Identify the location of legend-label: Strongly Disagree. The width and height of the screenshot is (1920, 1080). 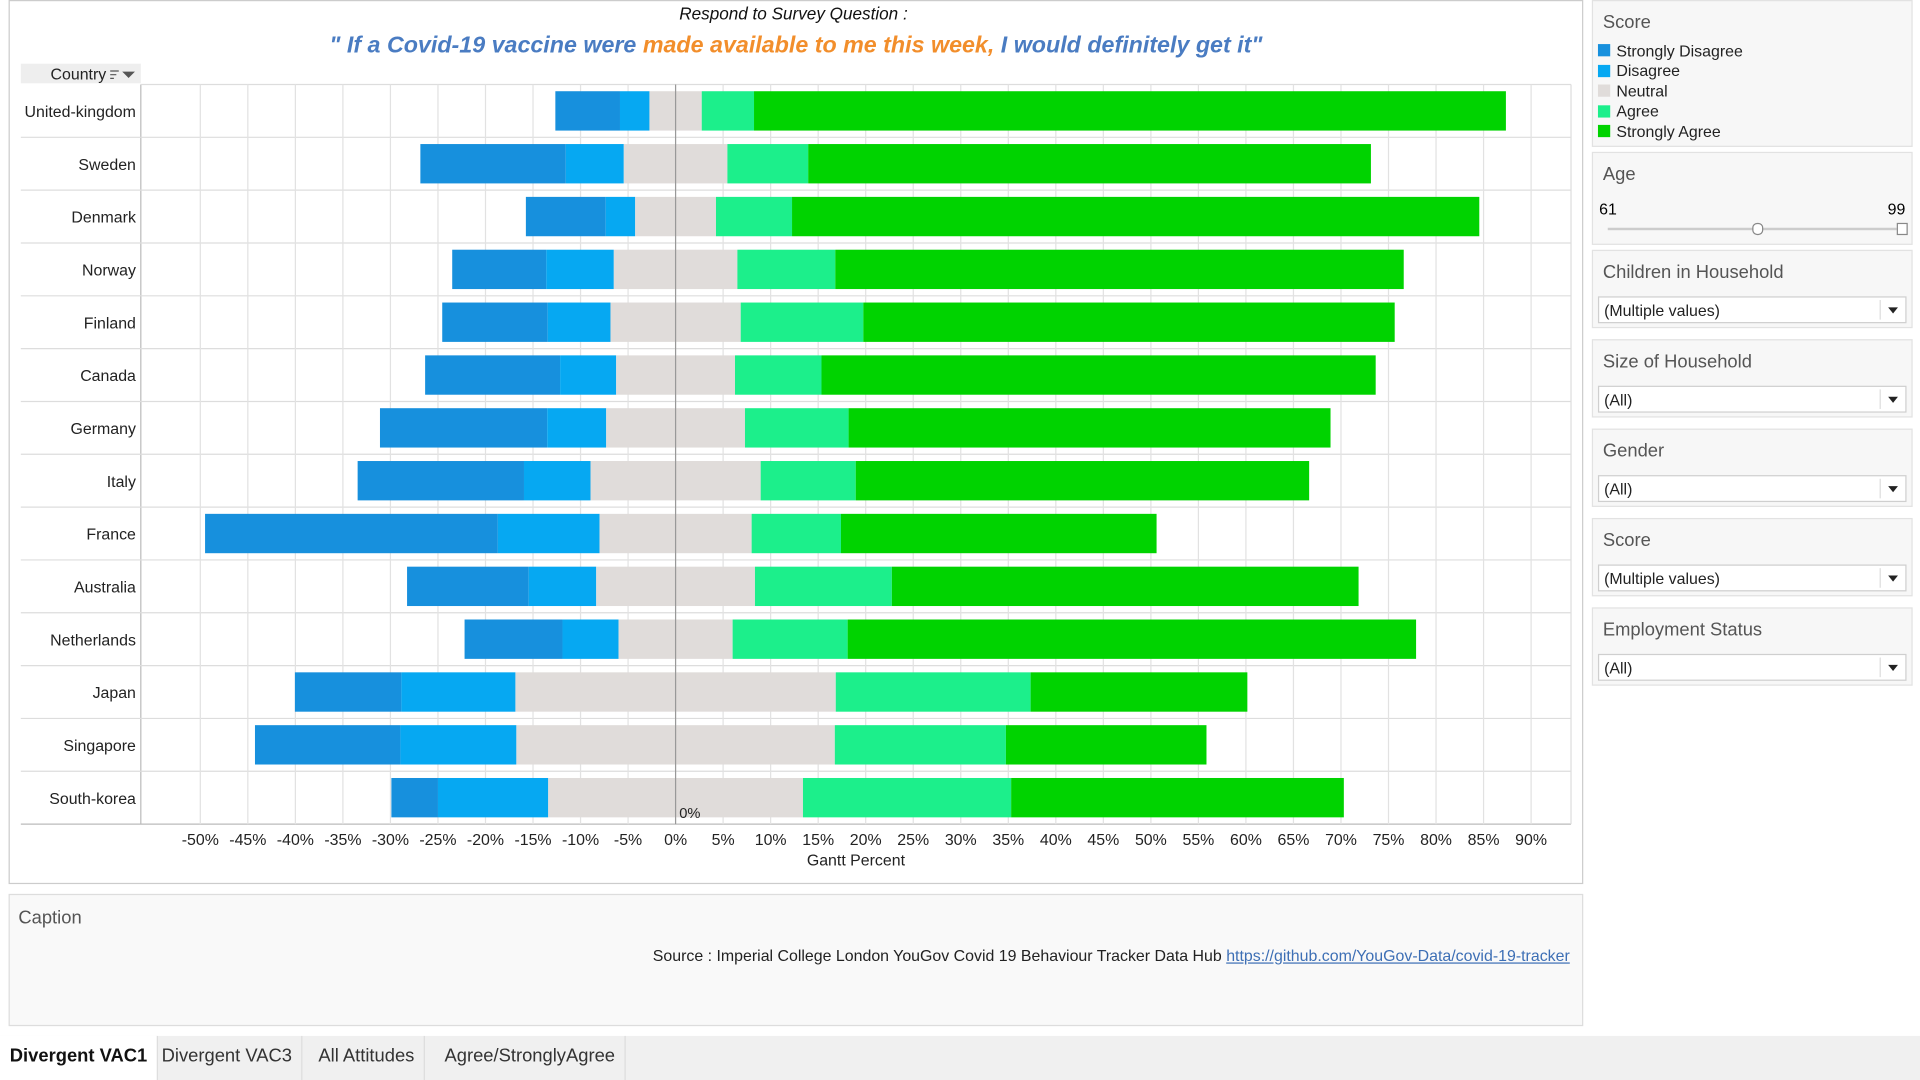
(1679, 50).